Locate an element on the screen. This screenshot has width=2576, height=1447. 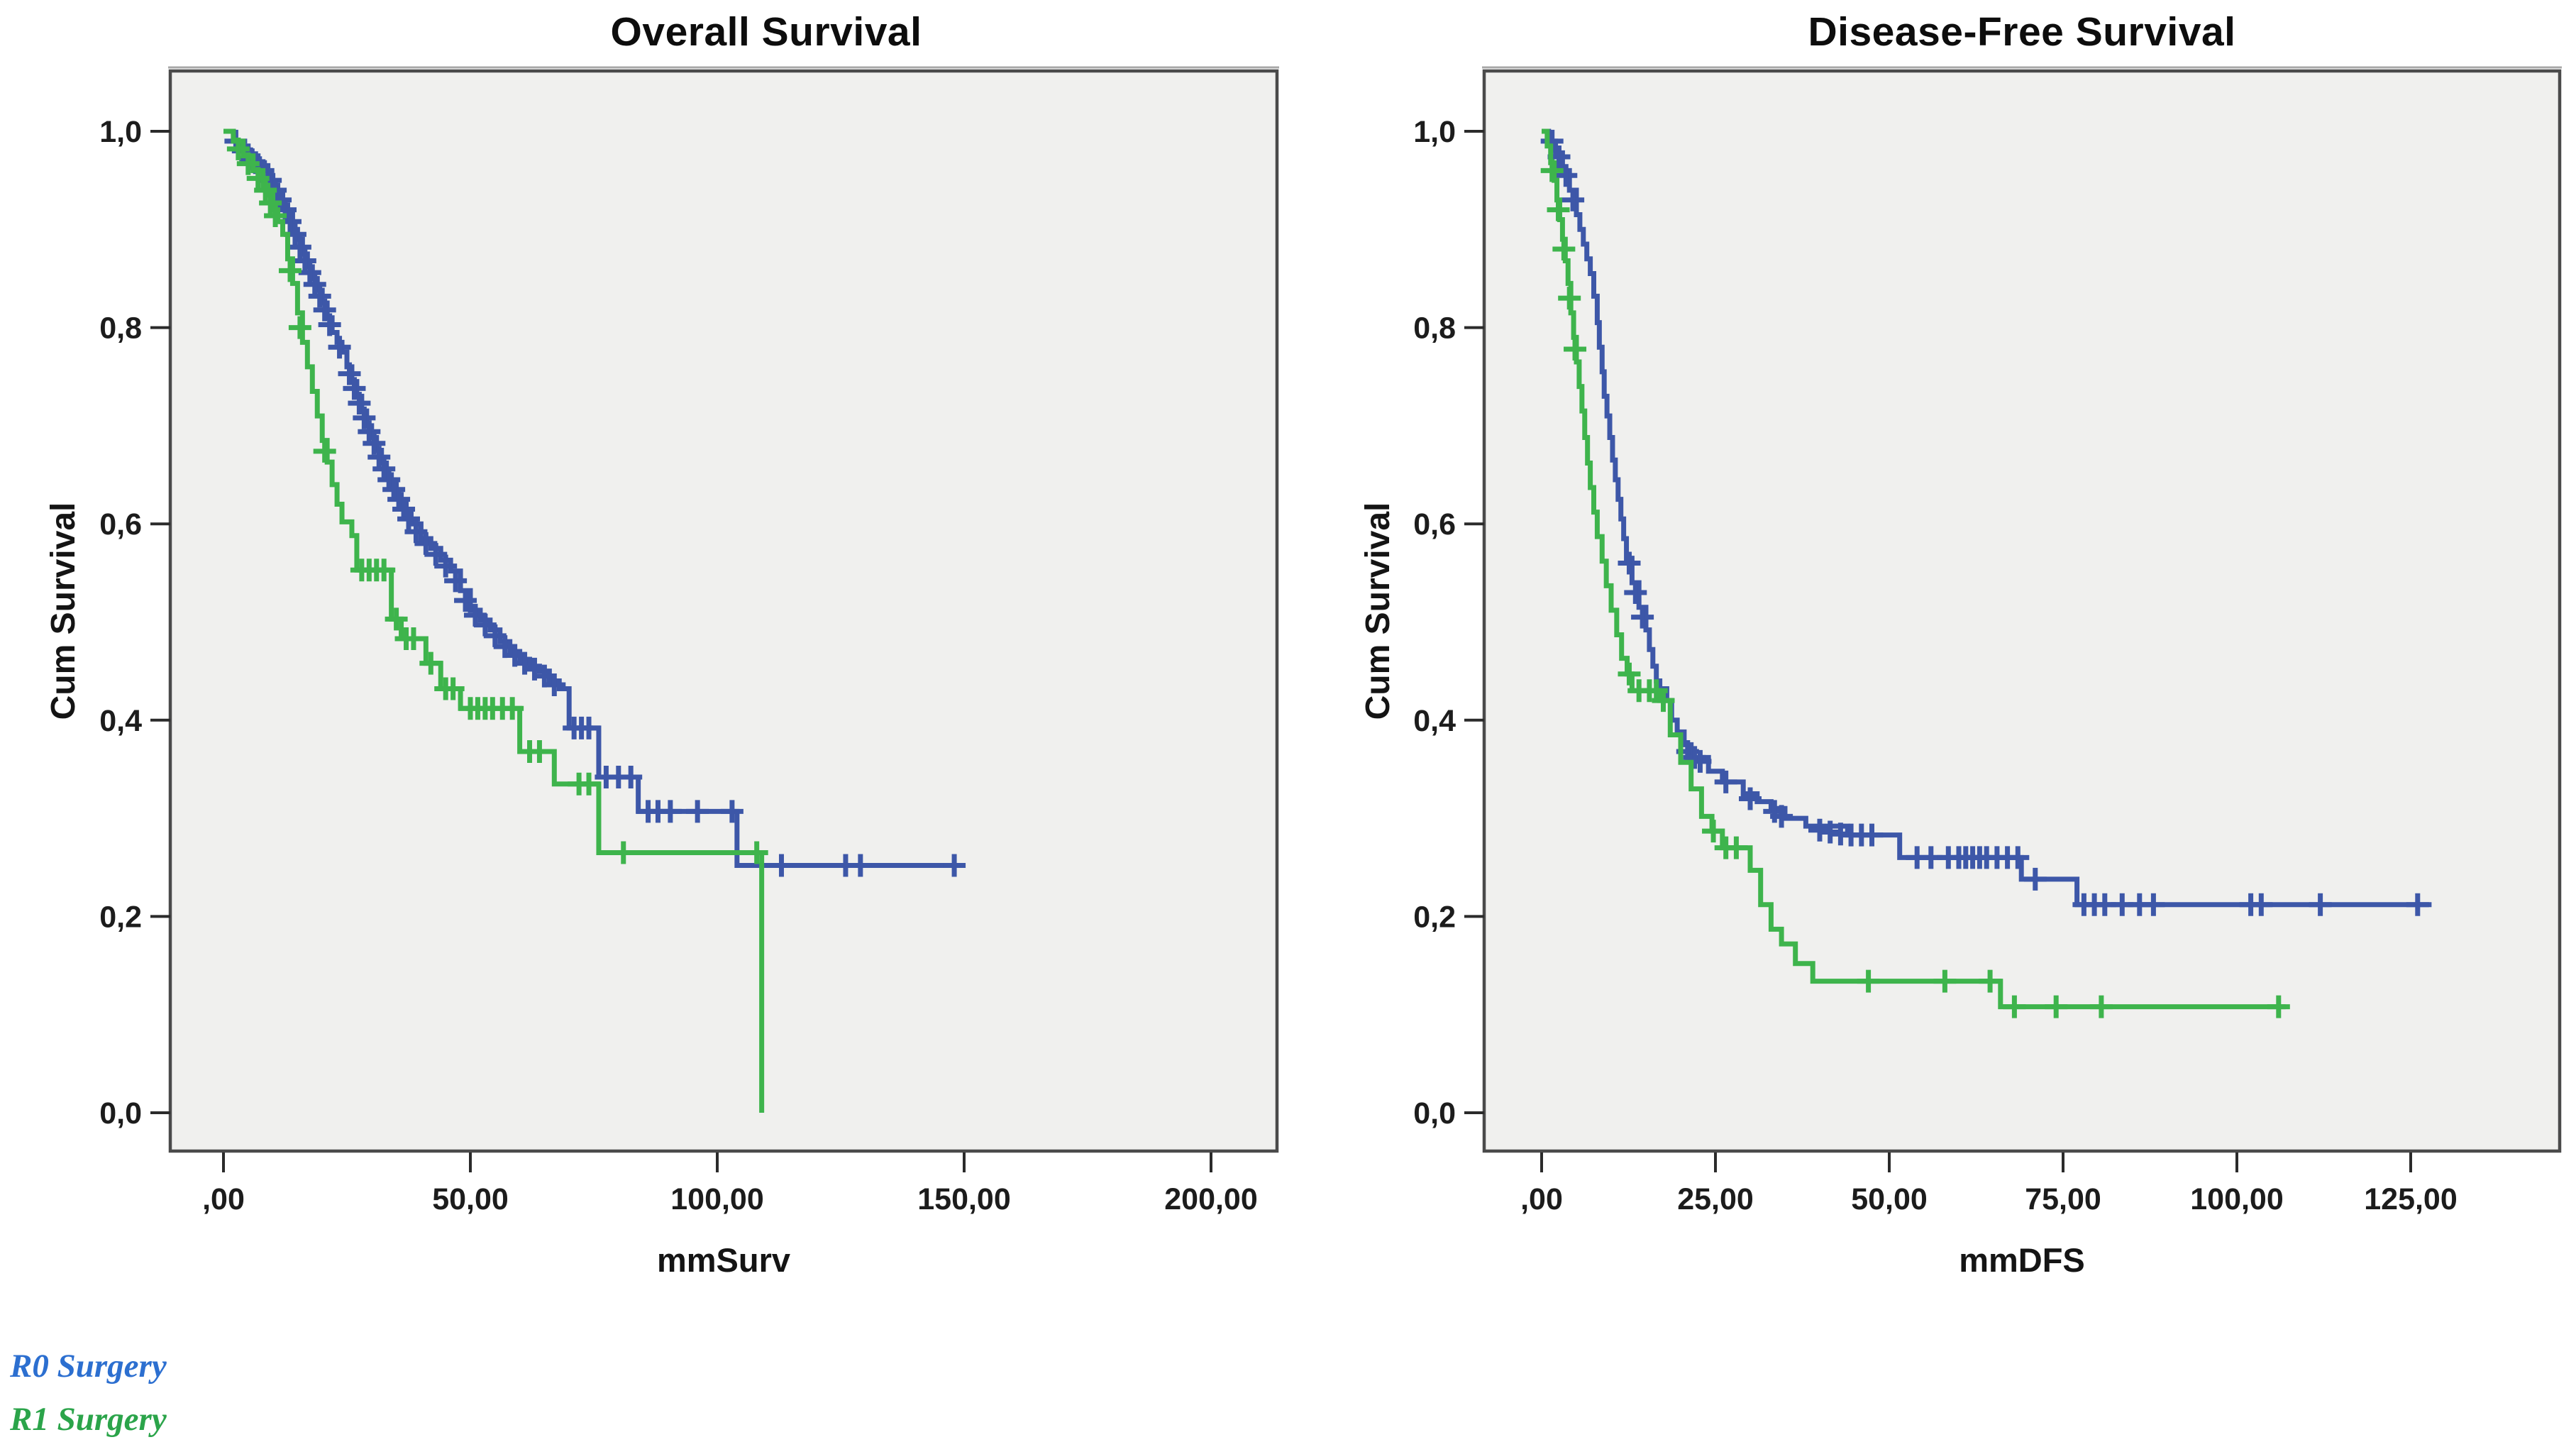
x-axis-label-mmdfs: mmDFS is located at coordinates (2022, 1260).